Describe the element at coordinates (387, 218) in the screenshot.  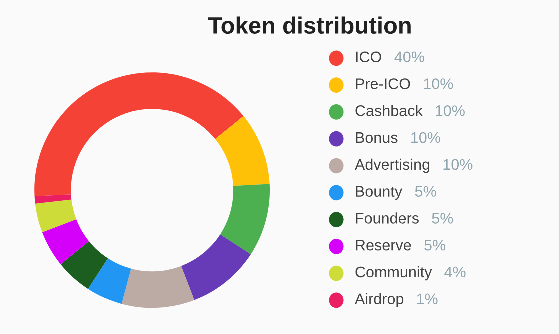
I see `legend-label: Founders` at that location.